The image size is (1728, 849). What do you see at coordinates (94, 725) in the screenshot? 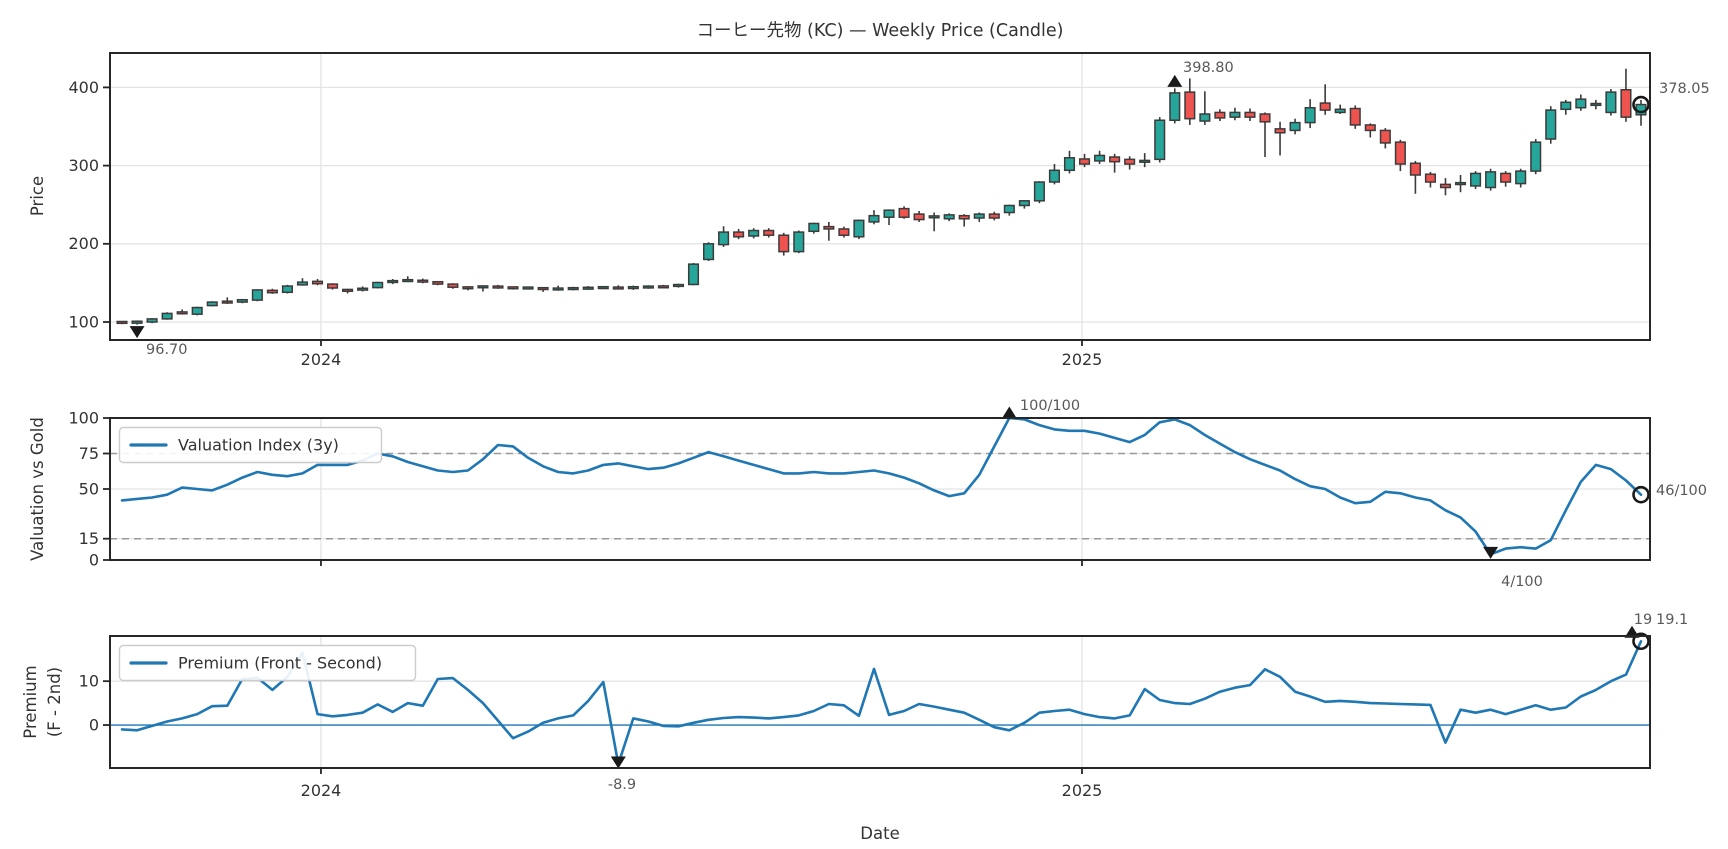
I see `premium-ytick-0: 0` at bounding box center [94, 725].